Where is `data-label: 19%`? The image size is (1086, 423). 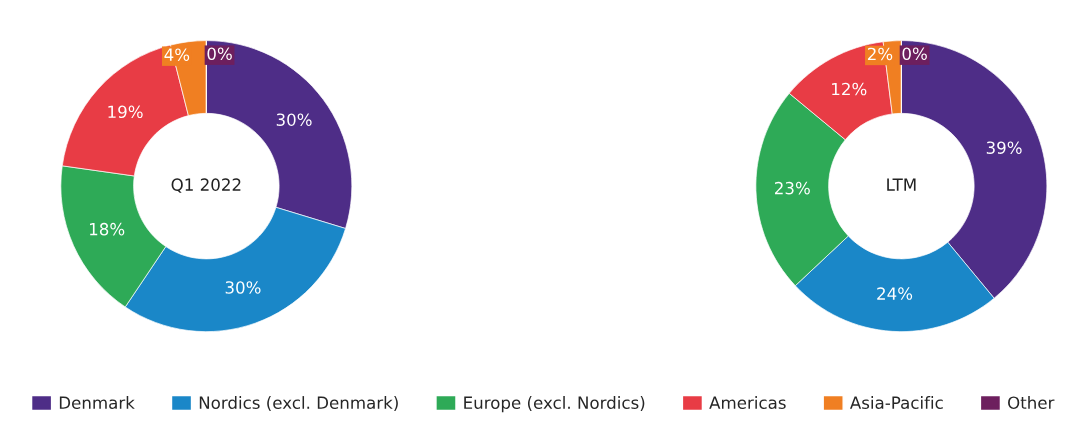
data-label: 19% is located at coordinates (125, 112).